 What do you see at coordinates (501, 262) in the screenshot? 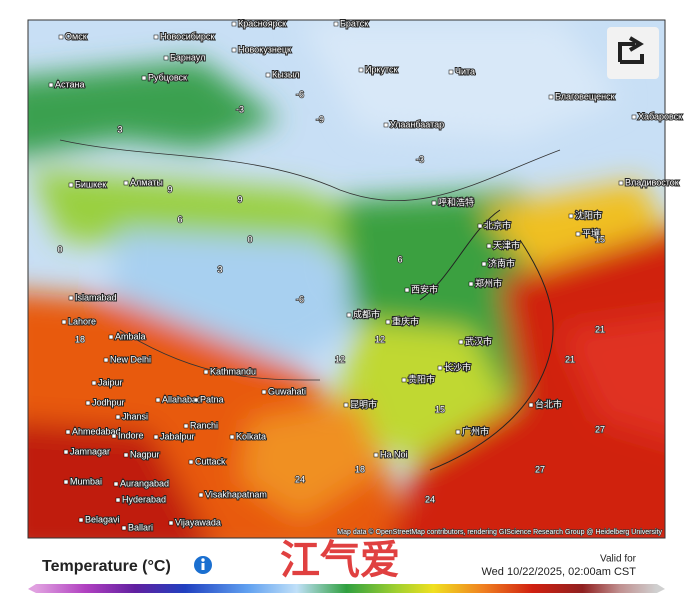
I see `city-label: 济南市` at bounding box center [501, 262].